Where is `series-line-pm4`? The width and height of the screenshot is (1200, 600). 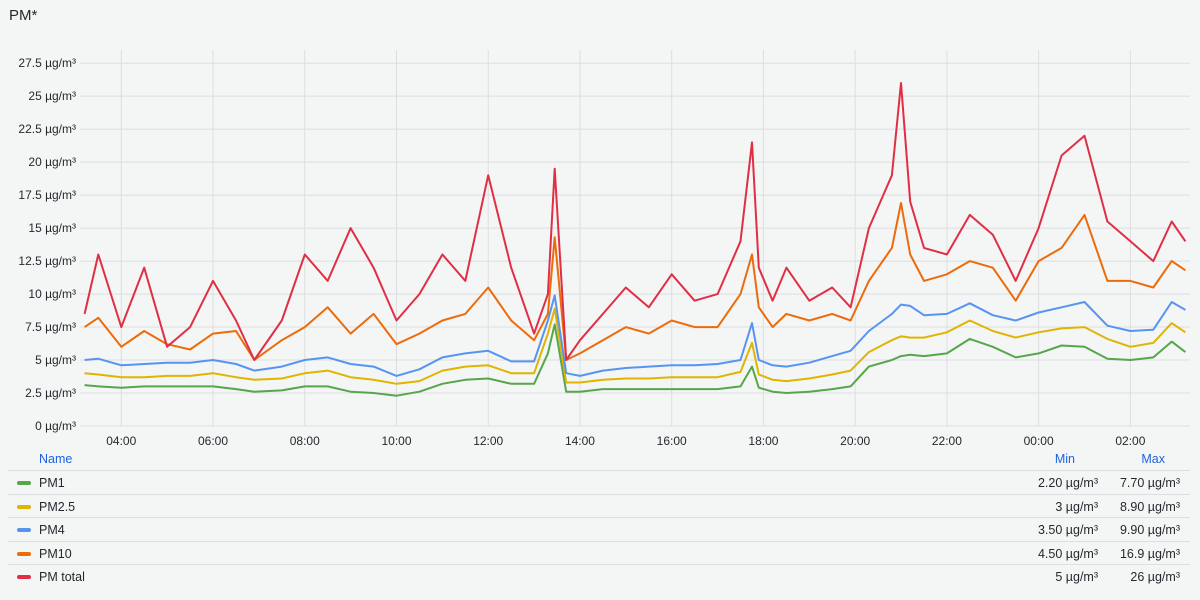 series-line-pm4 is located at coordinates (635, 335).